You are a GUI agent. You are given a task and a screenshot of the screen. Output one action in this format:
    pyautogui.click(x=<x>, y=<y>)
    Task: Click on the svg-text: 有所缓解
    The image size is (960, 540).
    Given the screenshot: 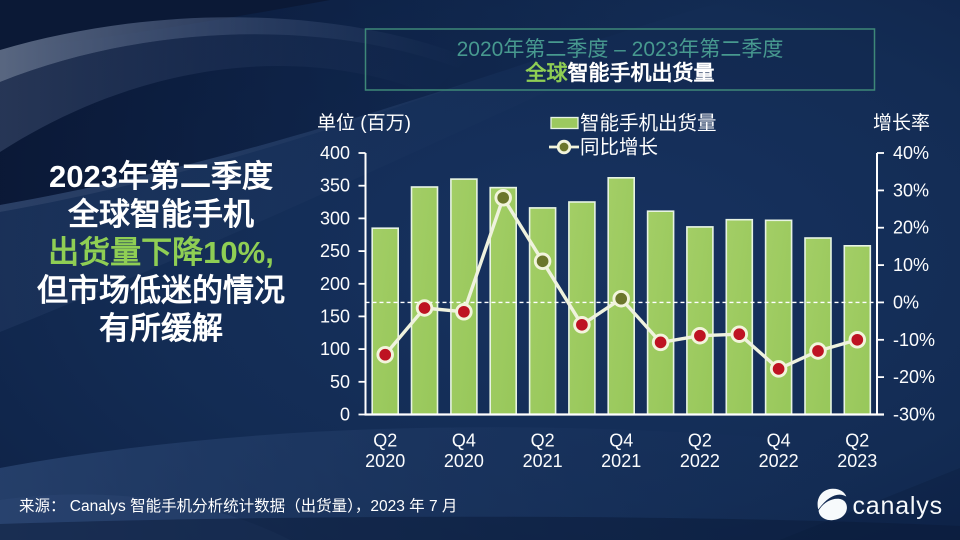 What is the action you would take?
    pyautogui.click(x=161, y=328)
    